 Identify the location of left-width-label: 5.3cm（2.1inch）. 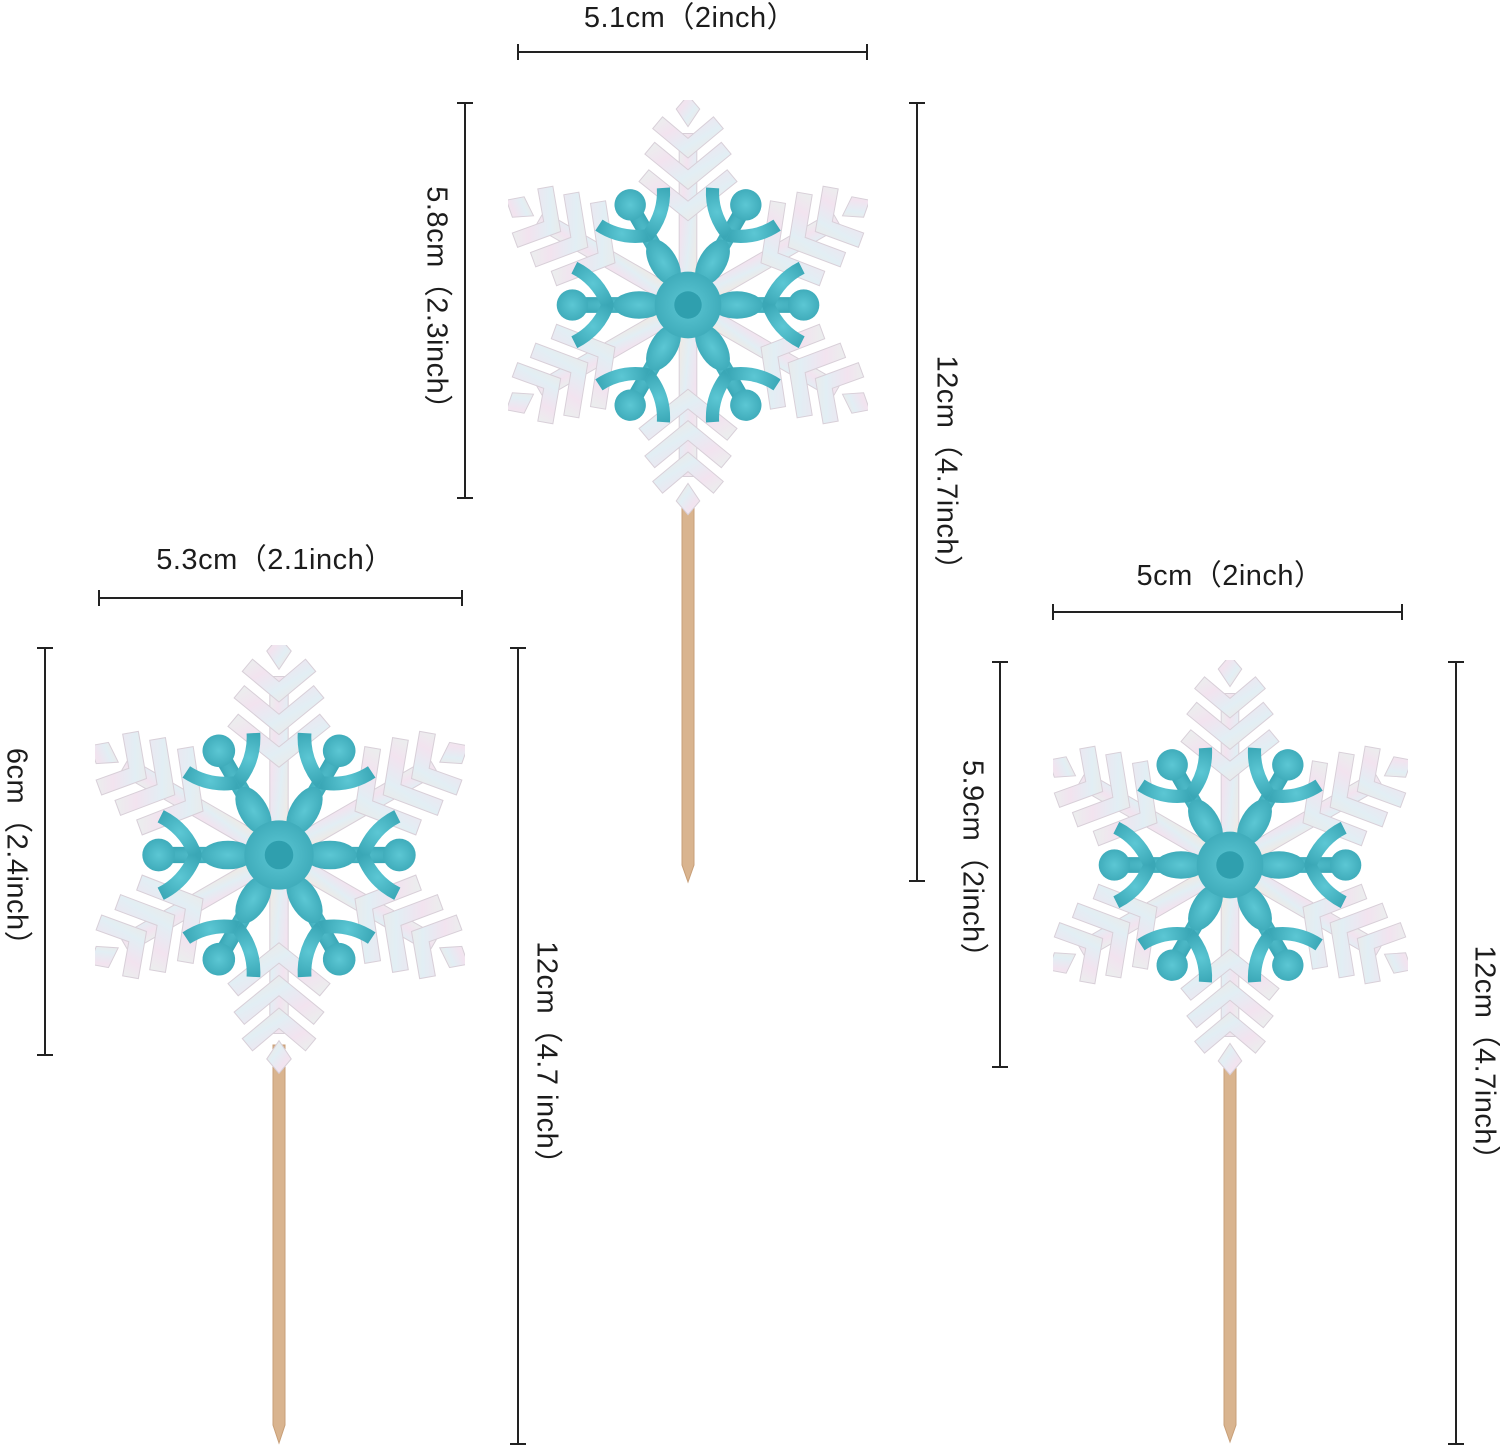
(275, 560).